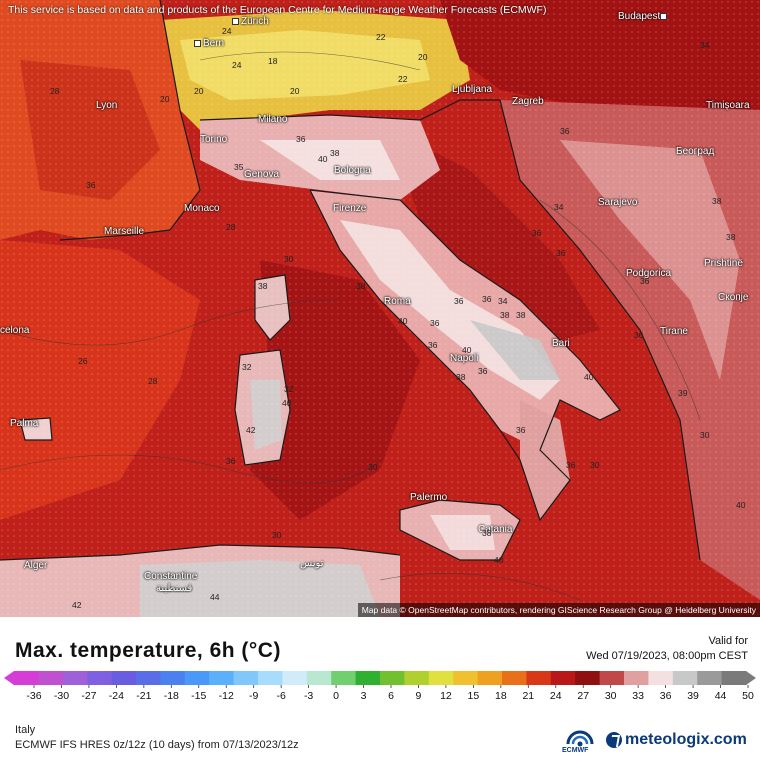 This screenshot has height=760, width=760. Describe the element at coordinates (503, 301) in the screenshot. I see `isoline-label: 34` at that location.